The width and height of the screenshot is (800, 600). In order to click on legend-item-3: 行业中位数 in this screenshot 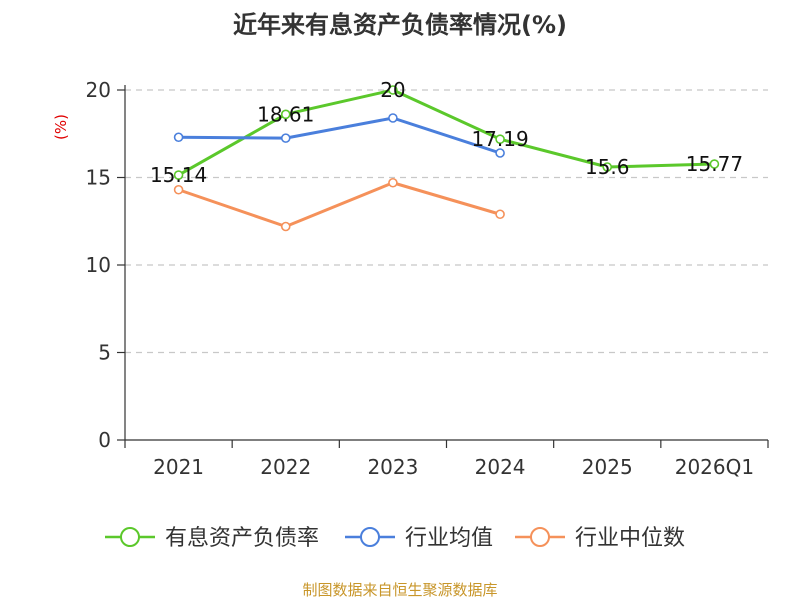, I will do `click(600, 538)`.